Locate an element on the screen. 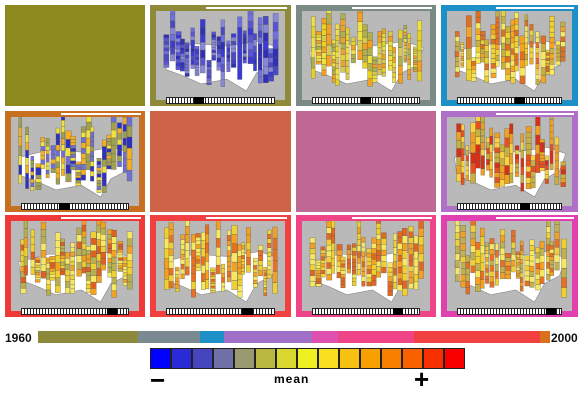 This screenshot has width=581, height=396. timeline: 1960 2000 is located at coordinates (290, 338).